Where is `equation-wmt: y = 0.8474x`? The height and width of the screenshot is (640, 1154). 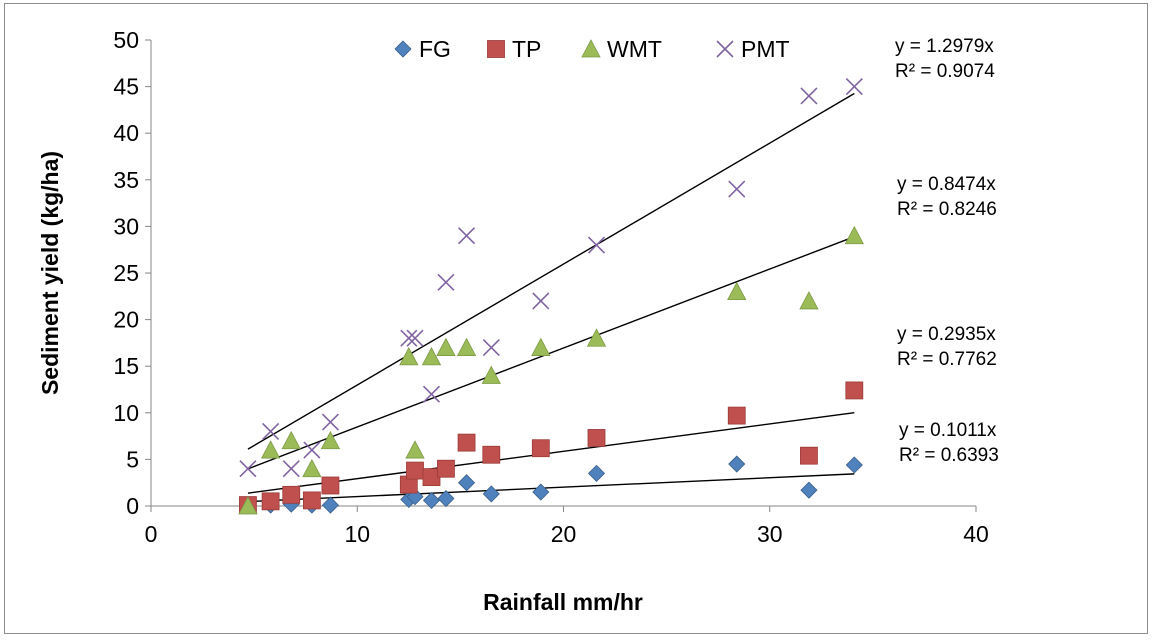 equation-wmt: y = 0.8474x is located at coordinates (946, 184).